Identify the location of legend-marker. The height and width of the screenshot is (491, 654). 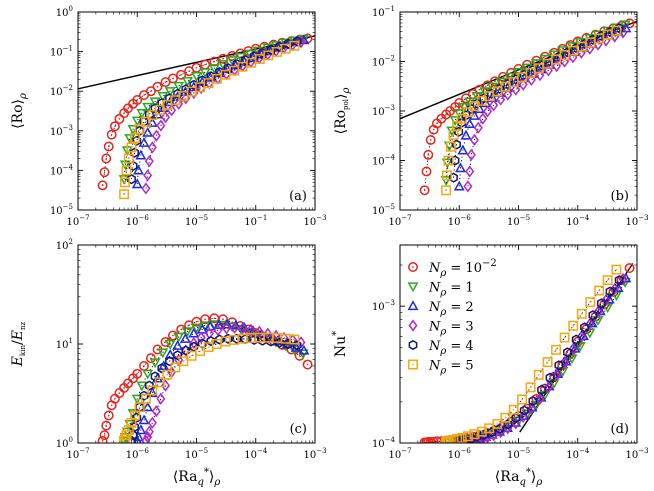
(413, 305).